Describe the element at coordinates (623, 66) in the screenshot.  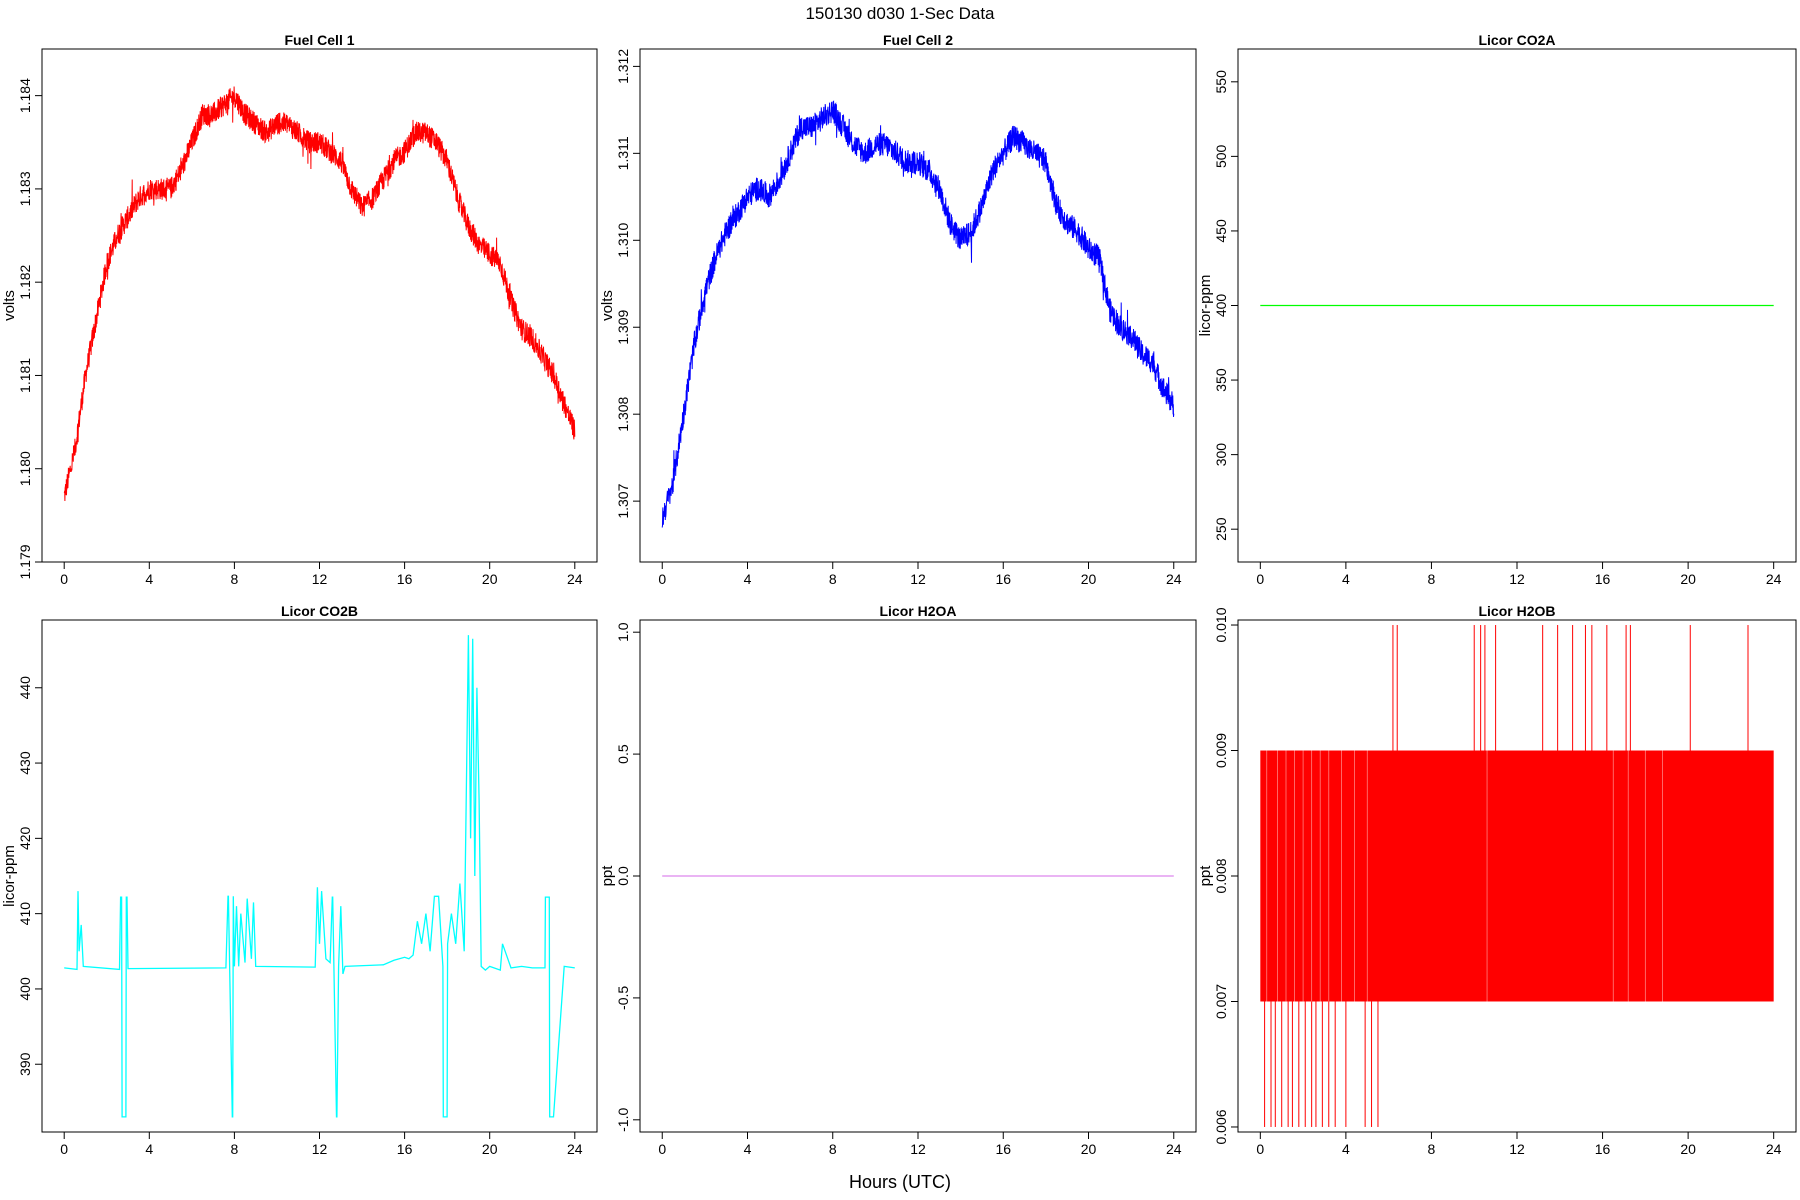
I see `y-tick-label: 1.312` at that location.